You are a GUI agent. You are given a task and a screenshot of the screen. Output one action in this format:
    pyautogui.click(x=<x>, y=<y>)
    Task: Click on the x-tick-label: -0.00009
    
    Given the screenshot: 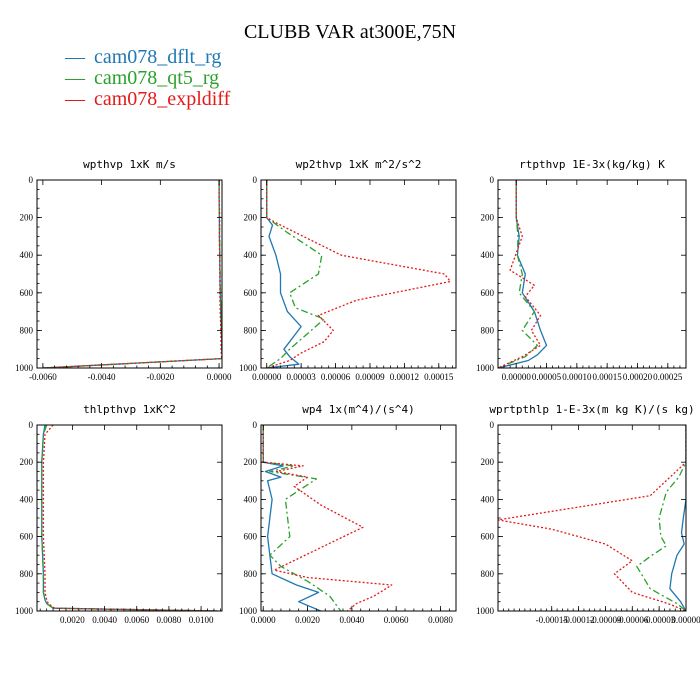 What is the action you would take?
    pyautogui.click(x=605, y=620)
    